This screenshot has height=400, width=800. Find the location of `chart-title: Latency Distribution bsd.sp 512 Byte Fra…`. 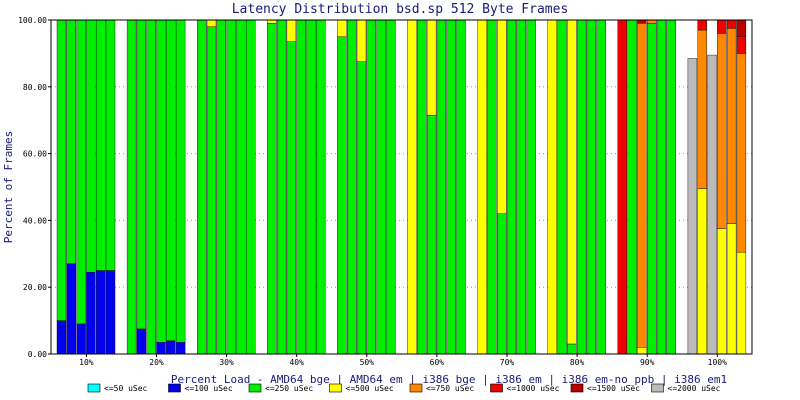

chart-title: Latency Distribution bsd.sp 512 Byte Fra… is located at coordinates (400, 9).